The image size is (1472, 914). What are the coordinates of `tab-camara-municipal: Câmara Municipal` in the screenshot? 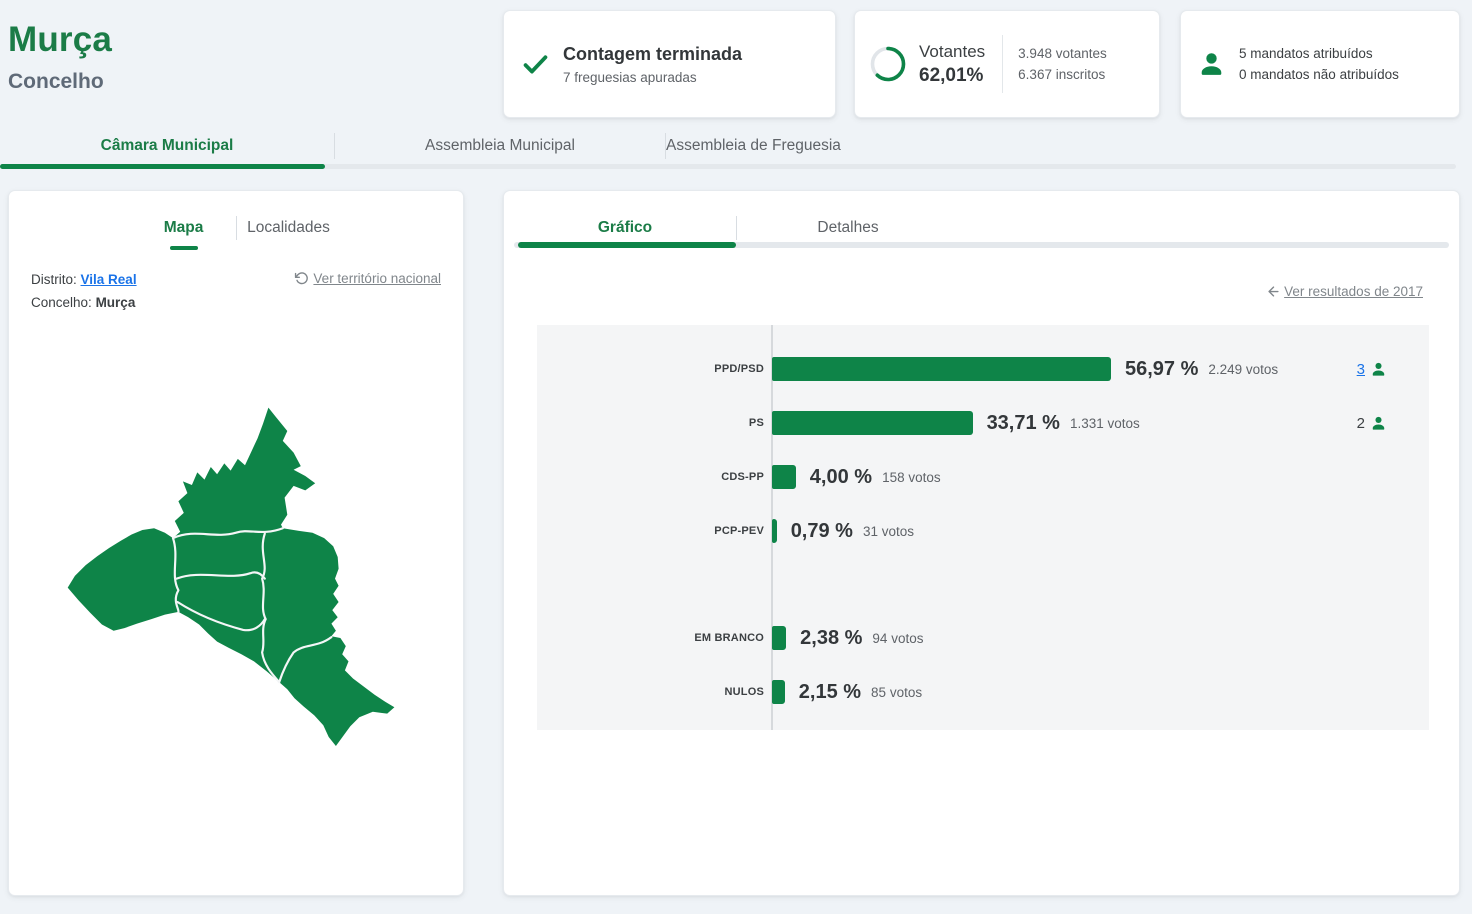 It's located at (167, 145).